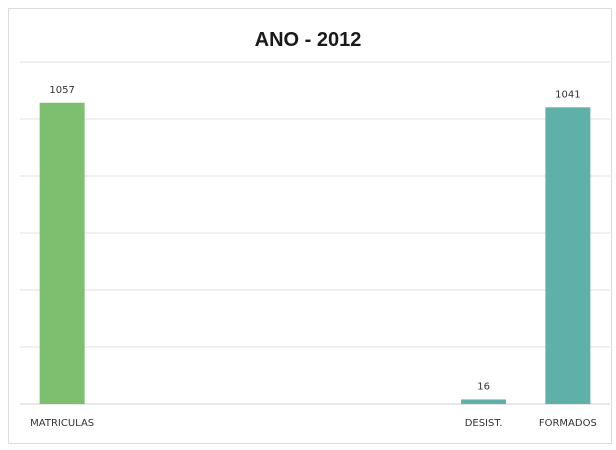 The image size is (616, 450). What do you see at coordinates (308, 40) in the screenshot?
I see `chart-title: ANO - 2012` at bounding box center [308, 40].